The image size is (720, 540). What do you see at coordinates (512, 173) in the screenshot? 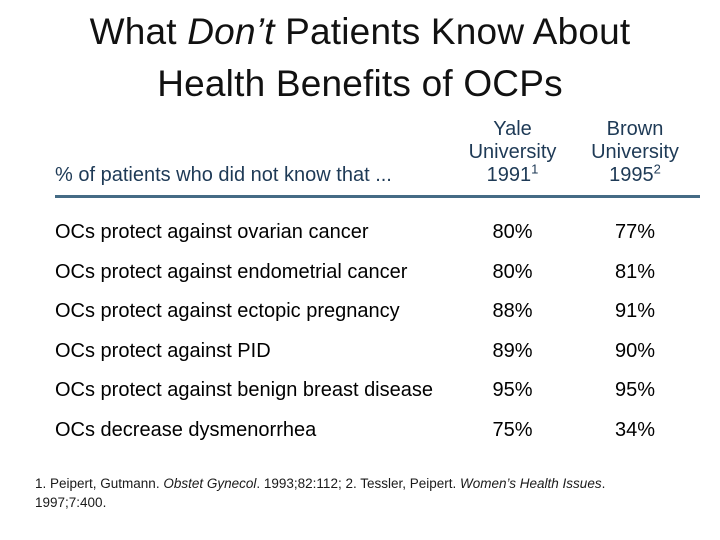
I see `yale-year: 19911` at bounding box center [512, 173].